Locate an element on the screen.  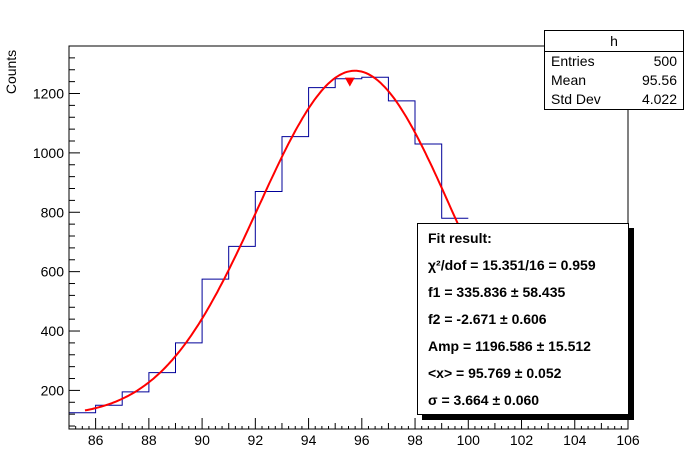
y-tick-label: 1200 is located at coordinates (48, 94).